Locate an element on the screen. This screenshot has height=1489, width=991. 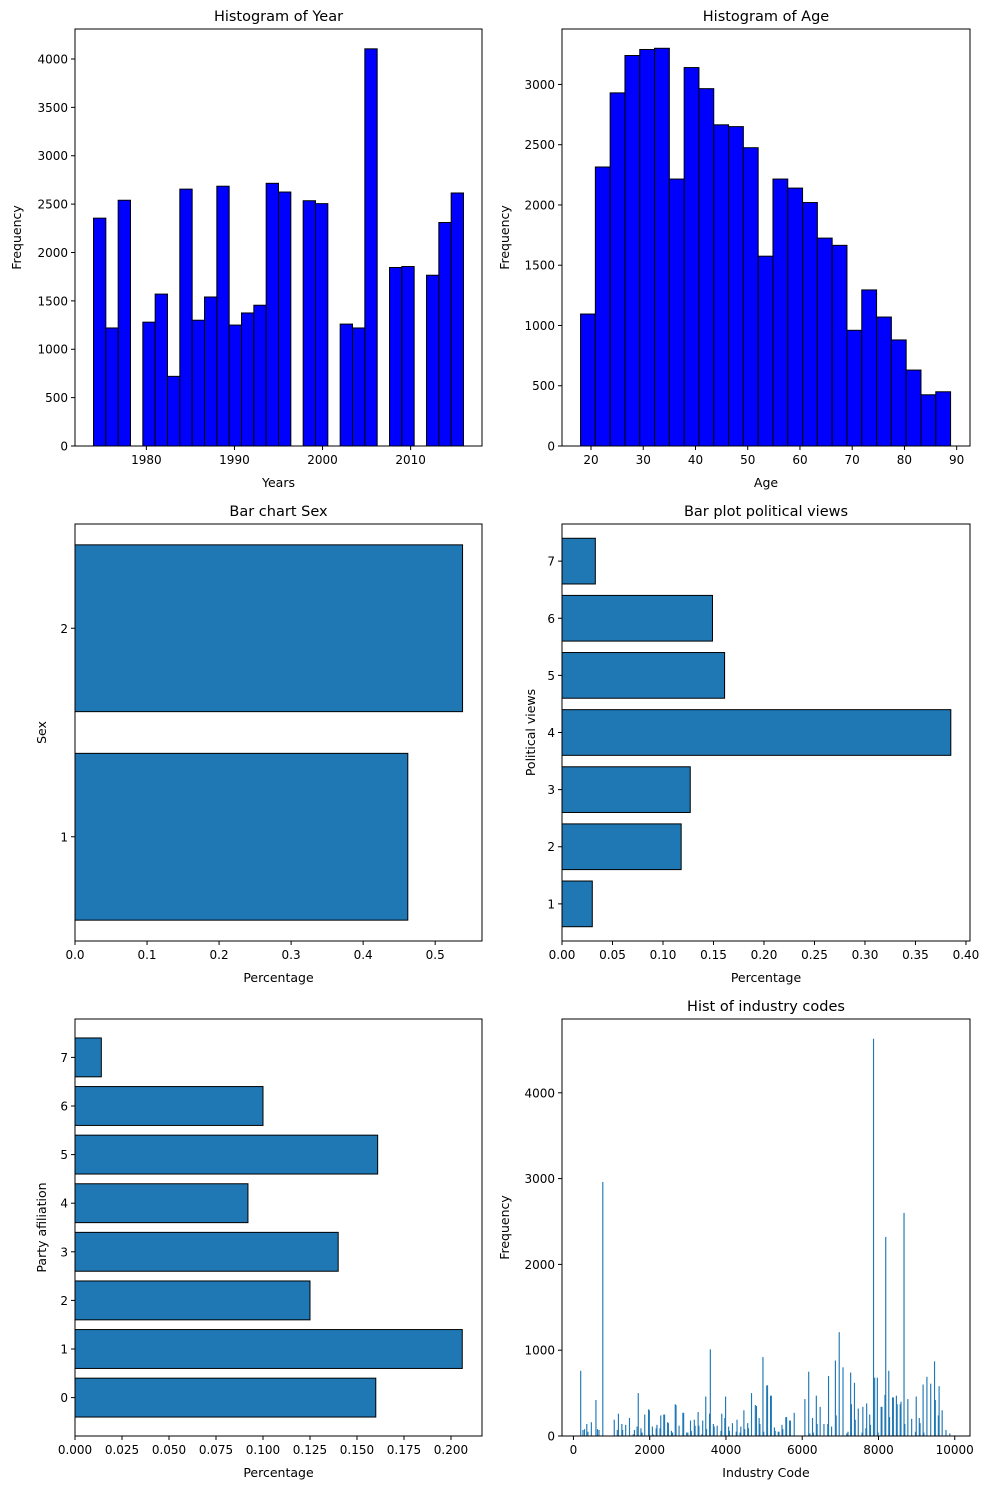
sex-bar is located at coordinates (241, 836).